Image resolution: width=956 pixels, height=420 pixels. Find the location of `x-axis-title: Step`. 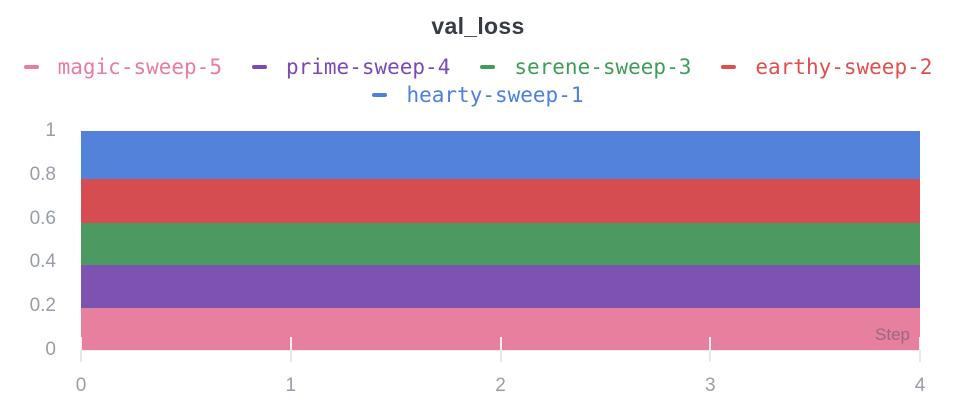

x-axis-title: Step is located at coordinates (892, 334).